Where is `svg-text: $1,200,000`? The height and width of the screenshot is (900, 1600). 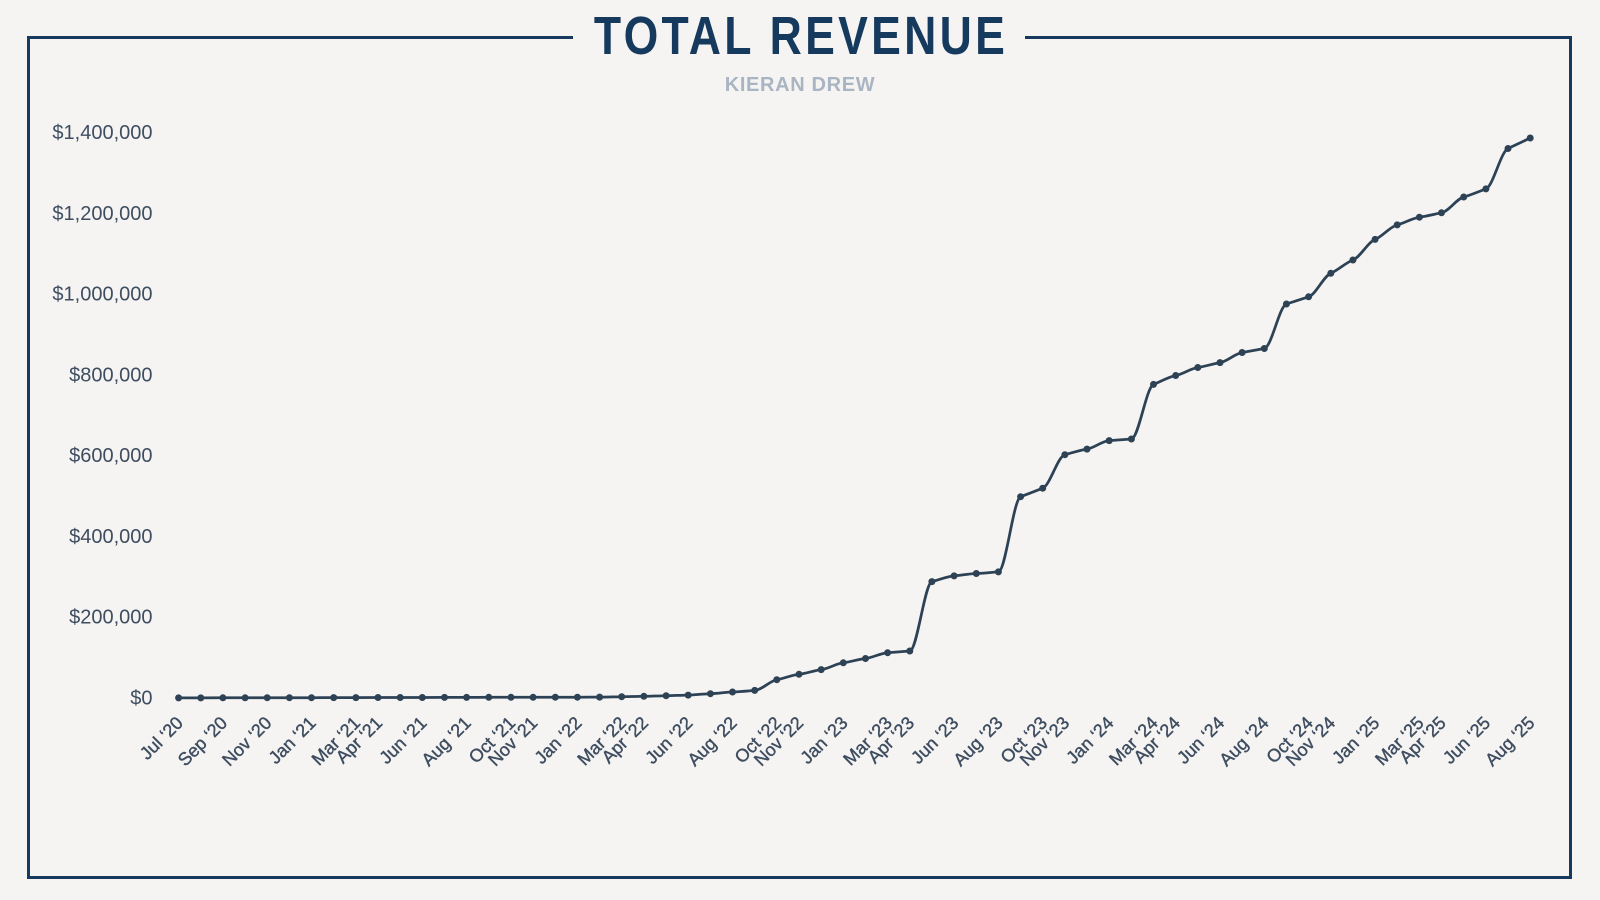
svg-text: $1,200,000 is located at coordinates (102, 214).